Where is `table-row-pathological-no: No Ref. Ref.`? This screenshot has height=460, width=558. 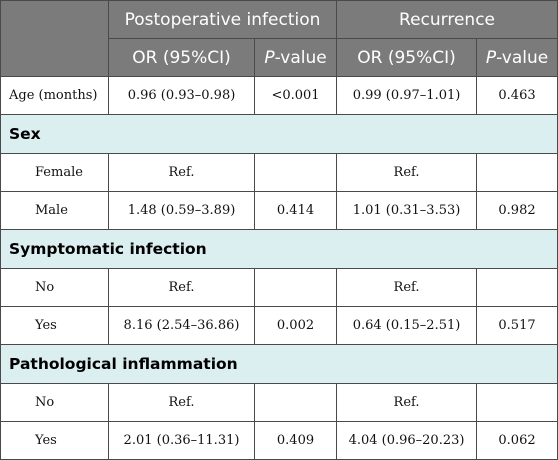 table-row-pathological-no: No Ref. Ref. is located at coordinates (279, 402).